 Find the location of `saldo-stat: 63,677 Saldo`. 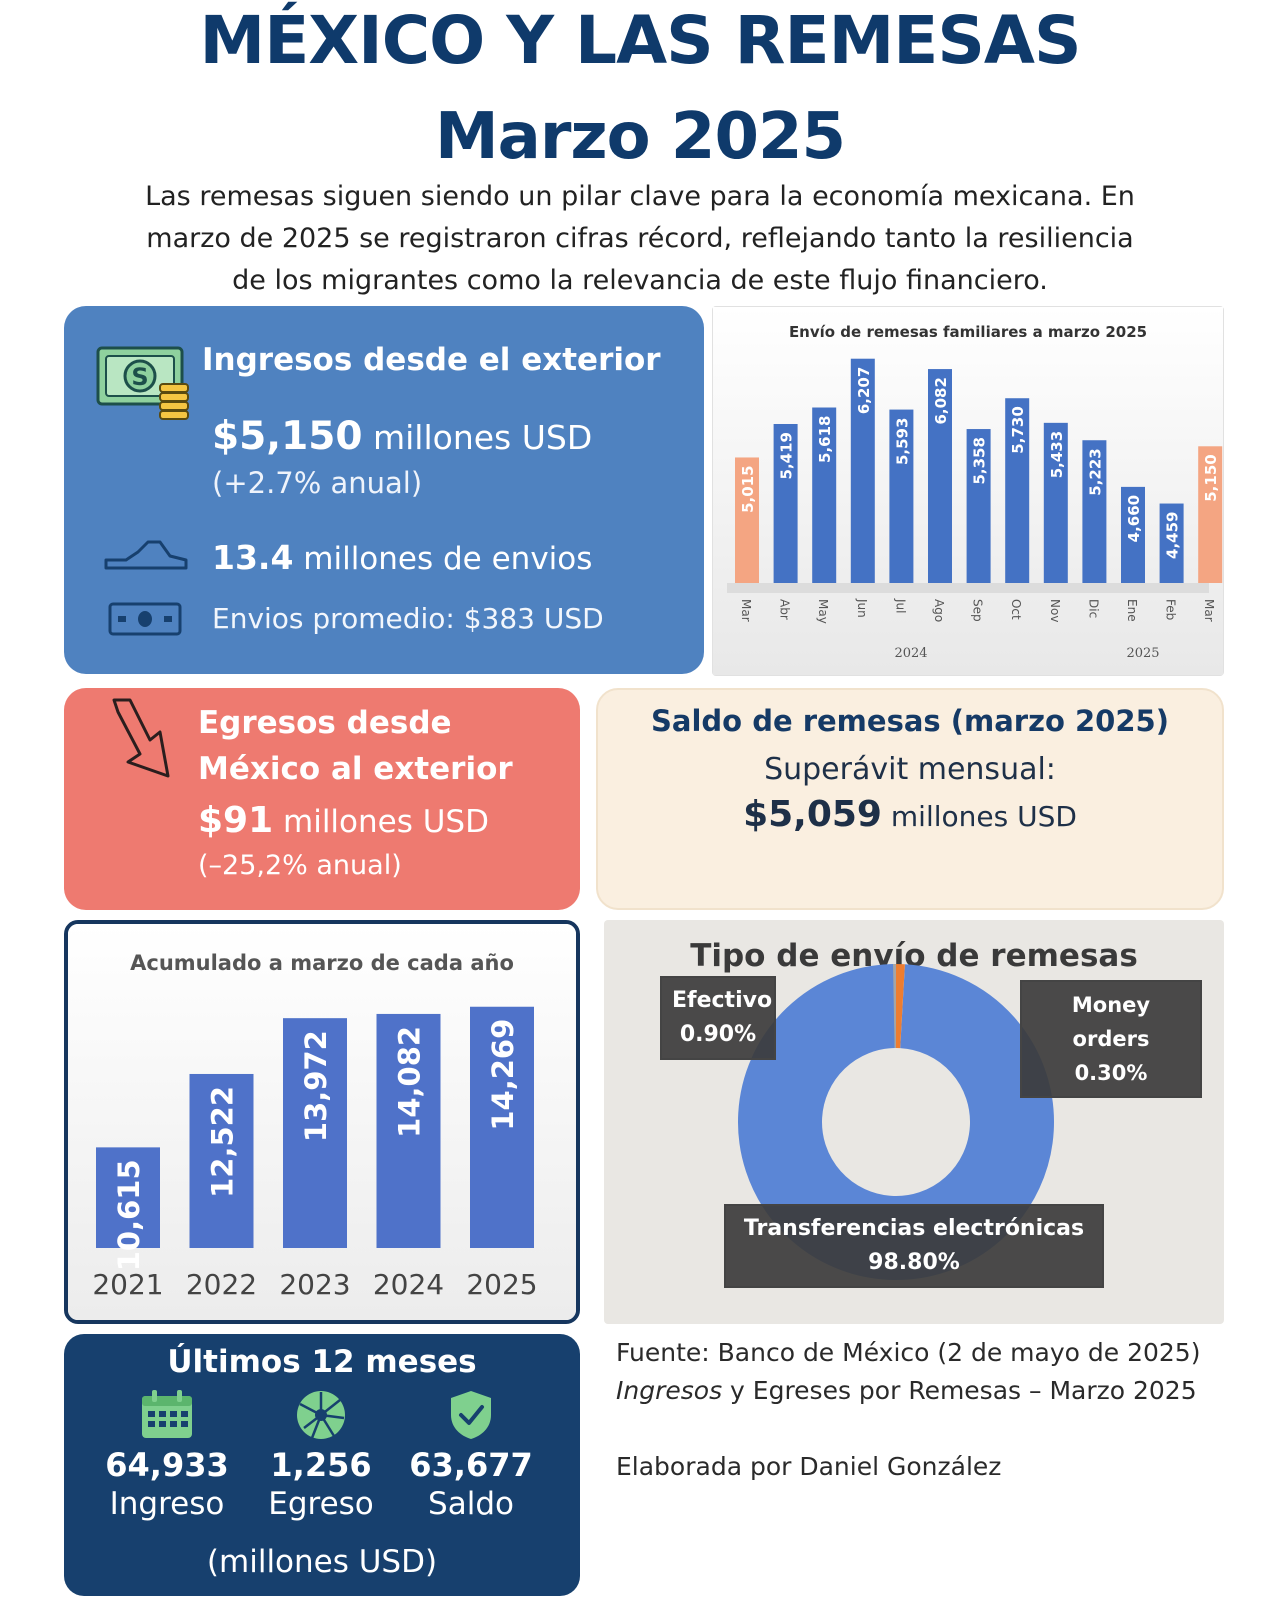

saldo-stat: 63,677 Saldo is located at coordinates (471, 1455).